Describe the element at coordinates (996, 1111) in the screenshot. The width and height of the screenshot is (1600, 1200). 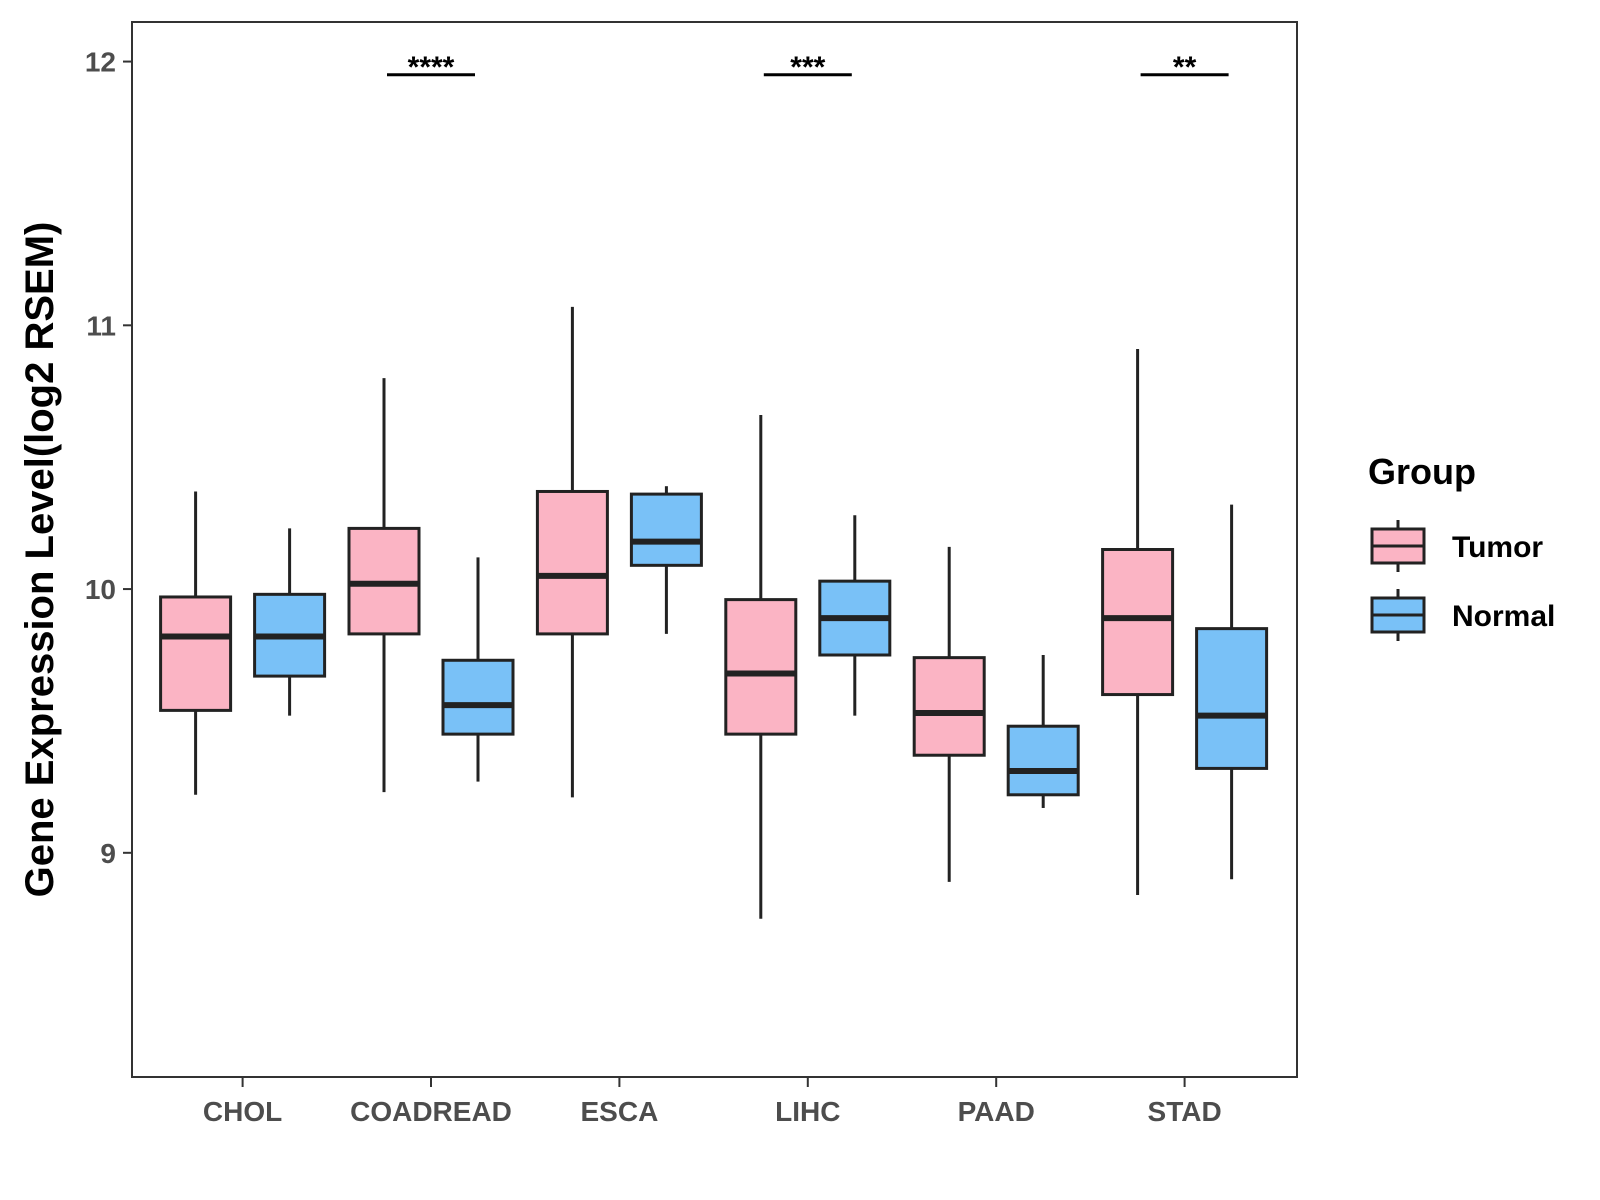
I see `x-tick-label: PAAD` at that location.